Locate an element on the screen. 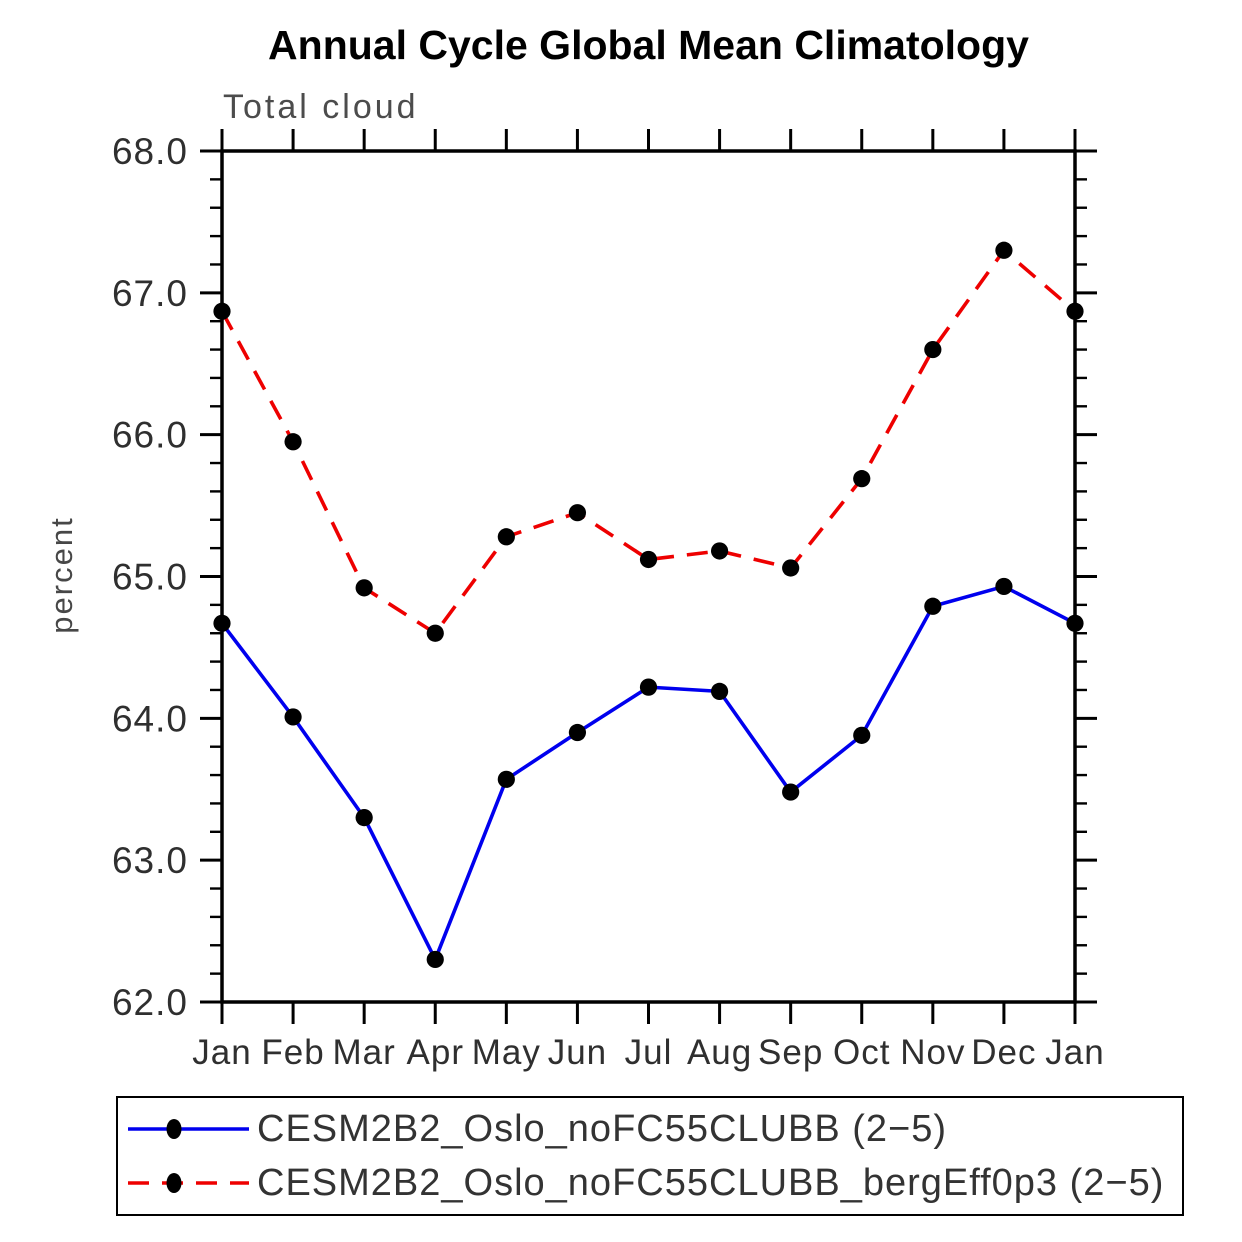 This screenshot has width=1242, height=1242. x-tick-label-oct-9: Oct is located at coordinates (861, 1052).